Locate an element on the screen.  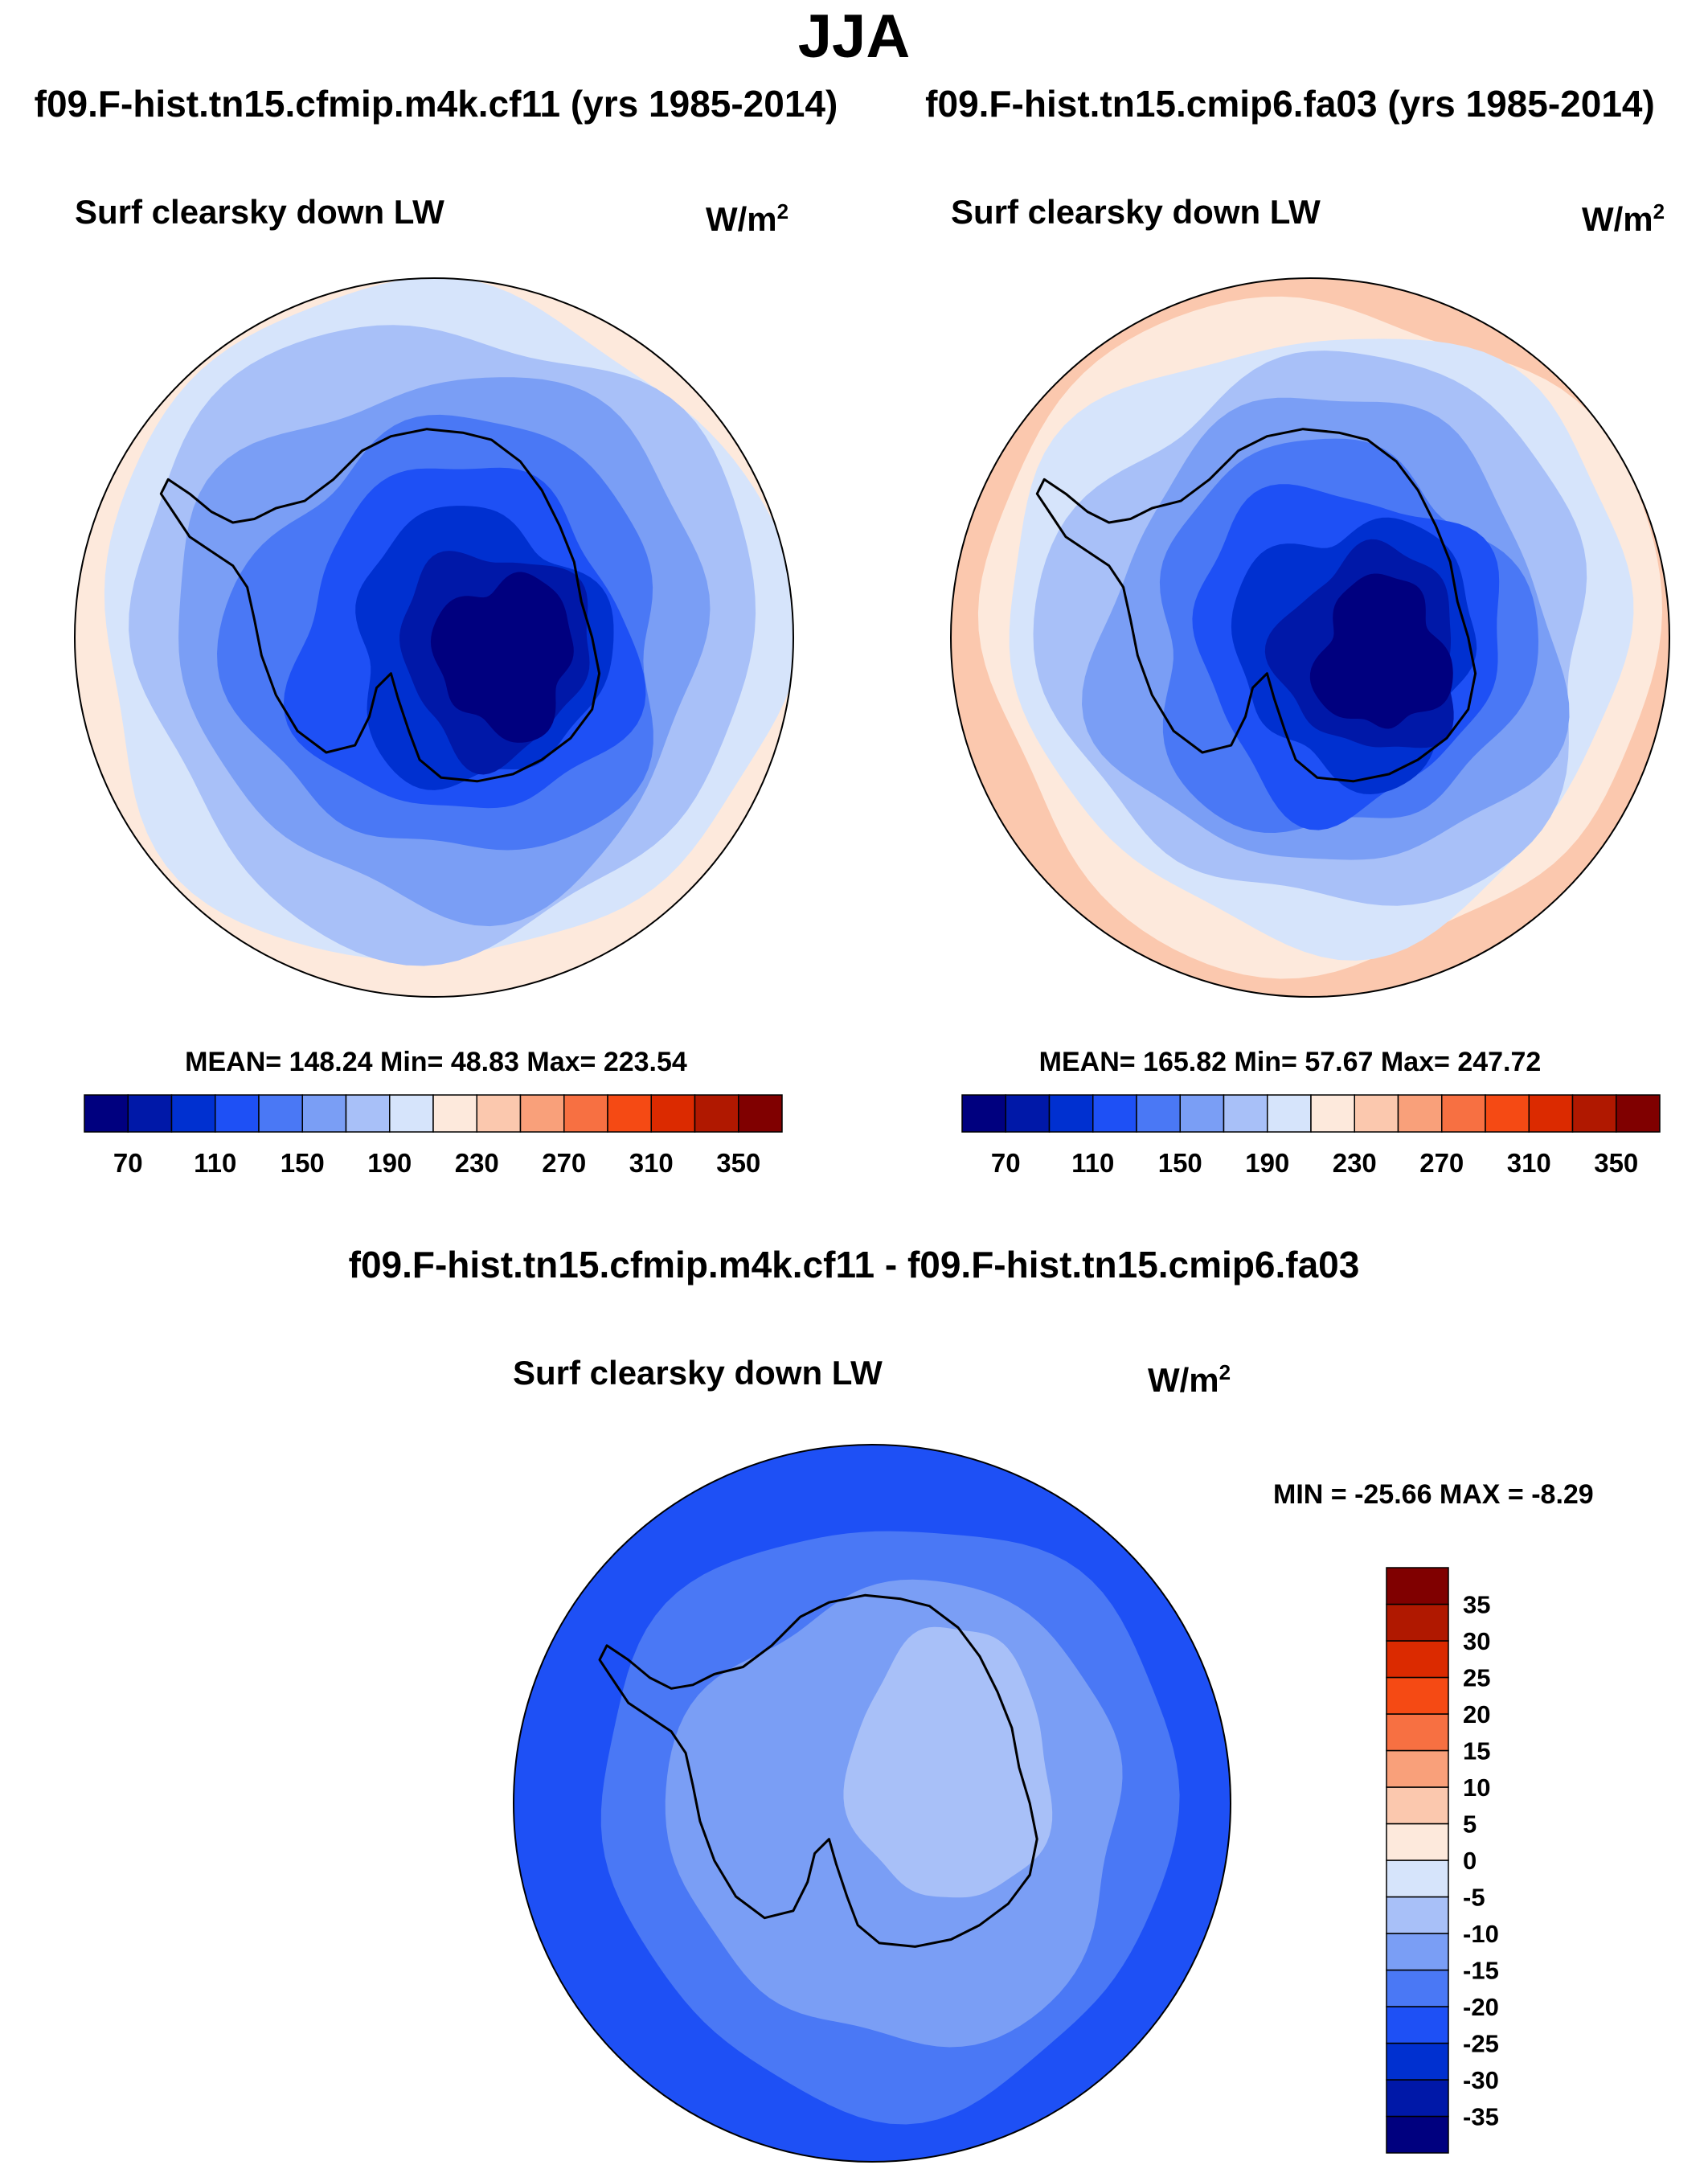
diff-units-exponent: 2 is located at coordinates (1225, 1372).